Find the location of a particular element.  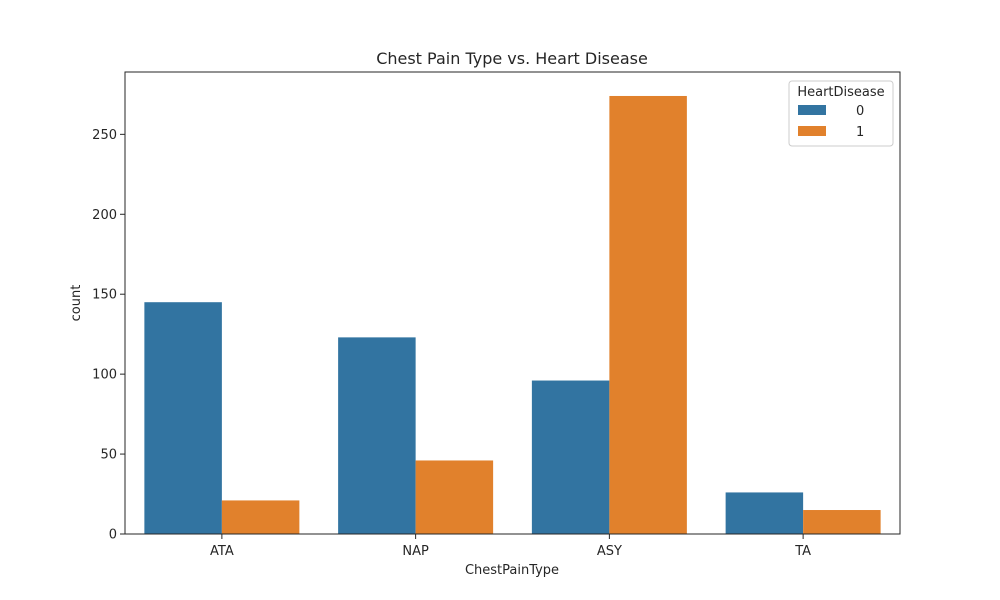

x-axis-label: ChestPainType is located at coordinates (512, 570).